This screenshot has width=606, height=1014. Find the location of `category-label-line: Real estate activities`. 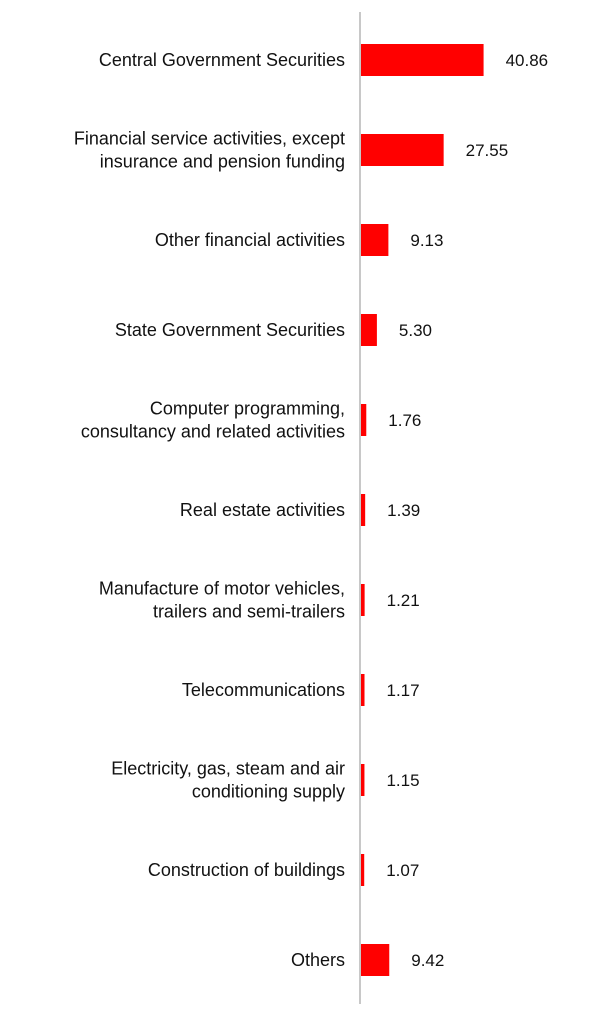

category-label-line: Real estate activities is located at coordinates (262, 510).